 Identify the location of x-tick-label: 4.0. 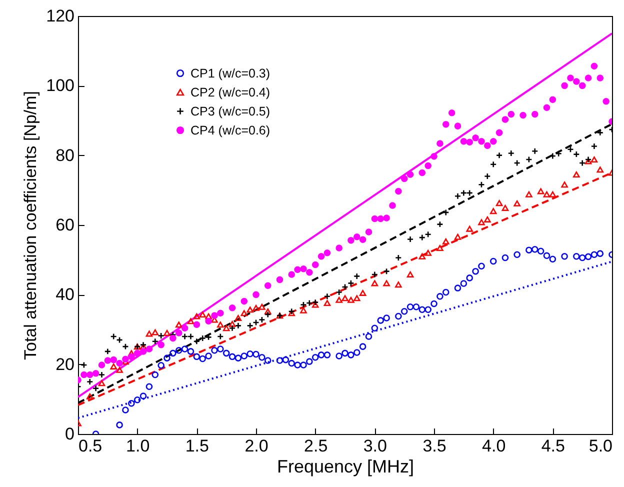
(494, 446).